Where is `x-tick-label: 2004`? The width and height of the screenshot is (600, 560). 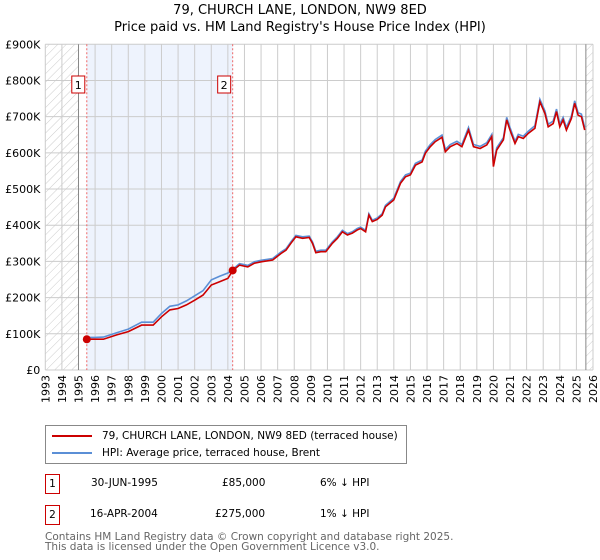 x-tick-label: 2004 is located at coordinates (228, 389).